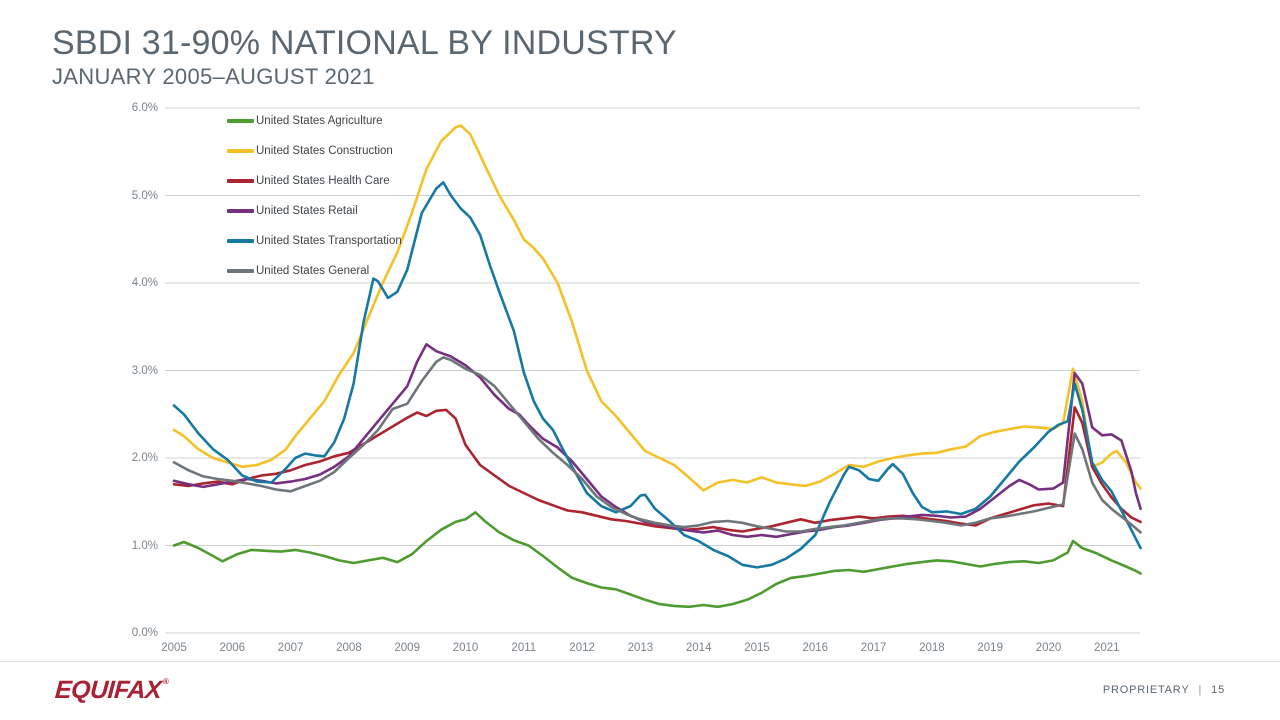 This screenshot has width=1280, height=720. What do you see at coordinates (174, 648) in the screenshot?
I see `x-tick-label: 2005` at bounding box center [174, 648].